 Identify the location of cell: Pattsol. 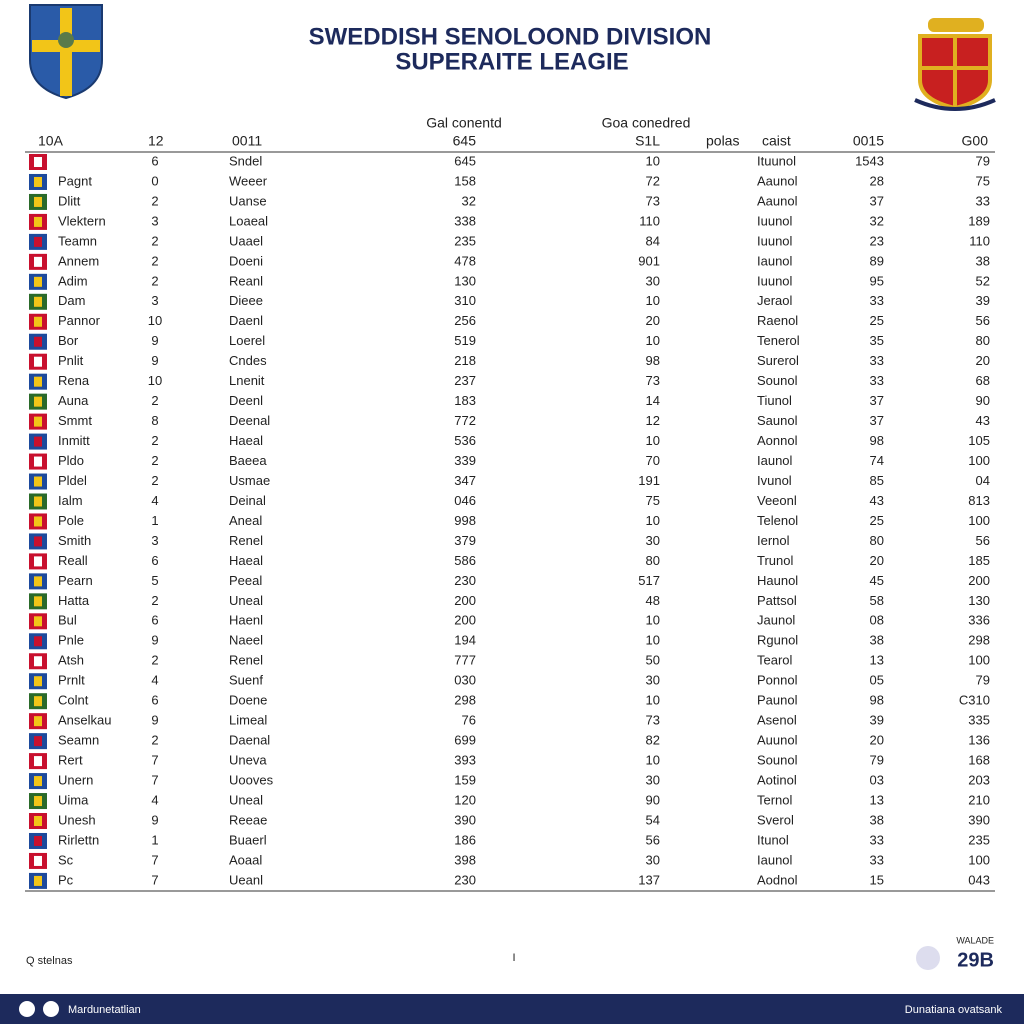
(777, 600).